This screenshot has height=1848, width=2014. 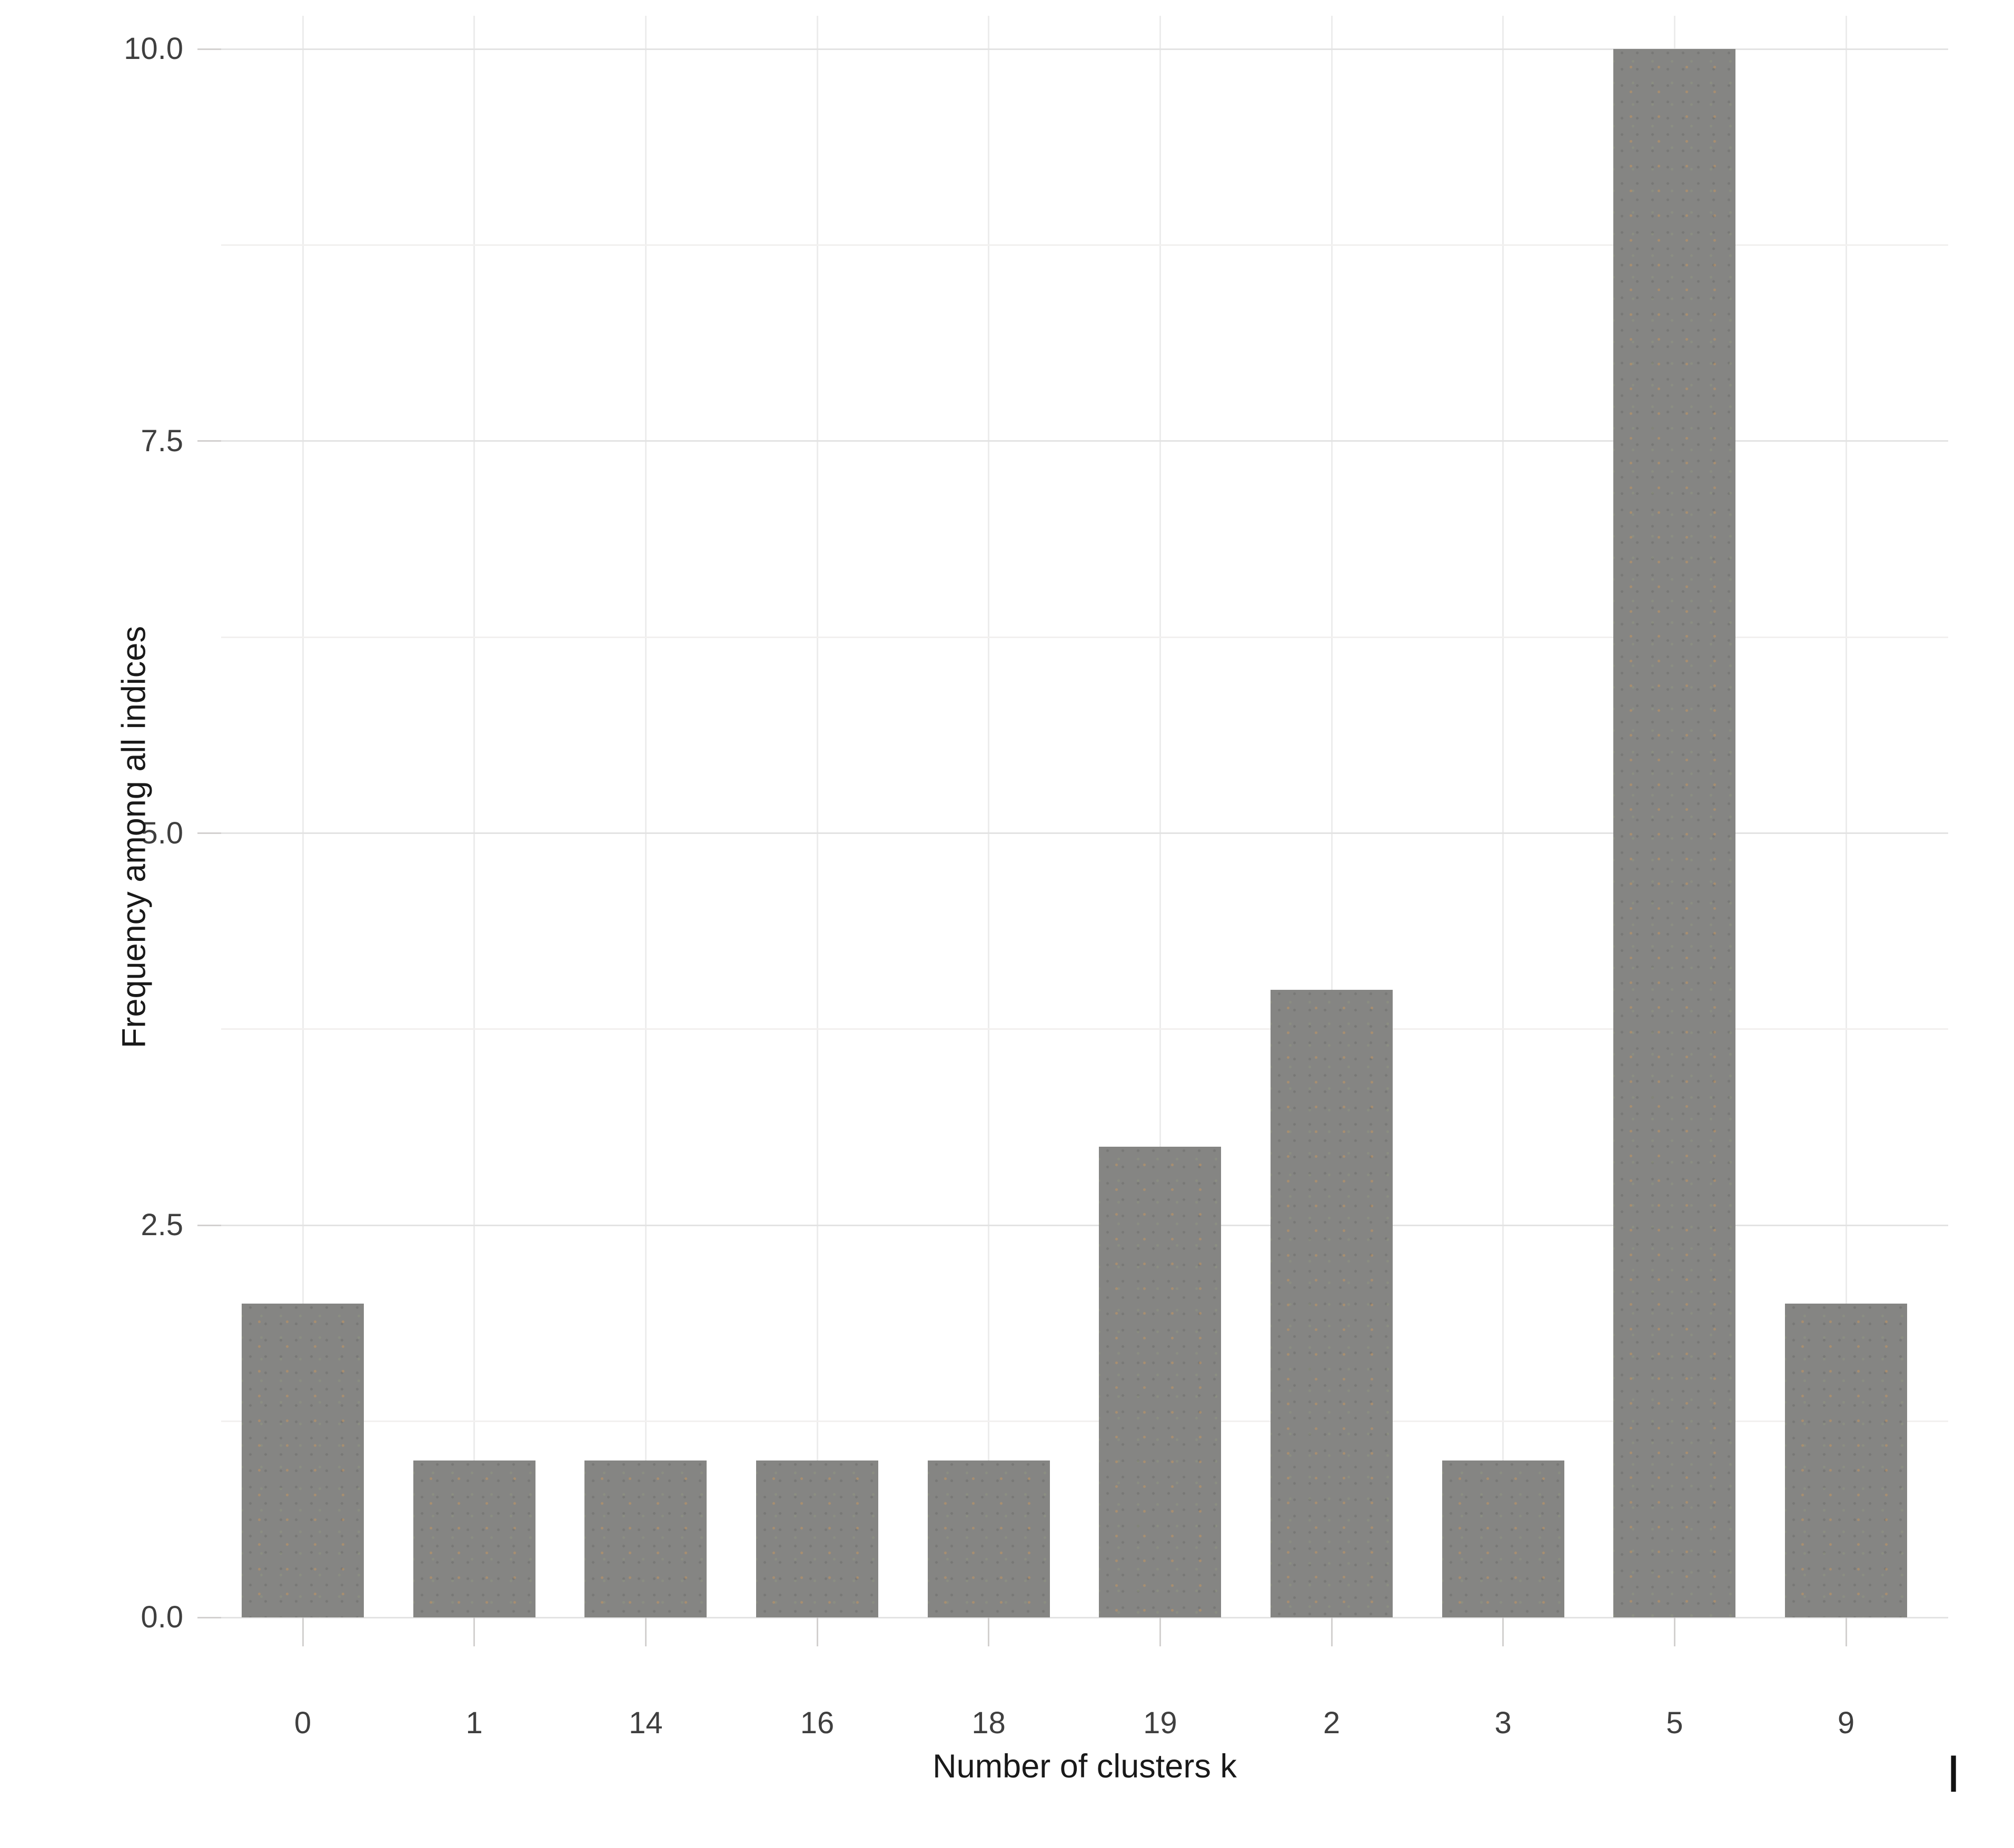 What do you see at coordinates (817, 1723) in the screenshot?
I see `x-tick-label: 16` at bounding box center [817, 1723].